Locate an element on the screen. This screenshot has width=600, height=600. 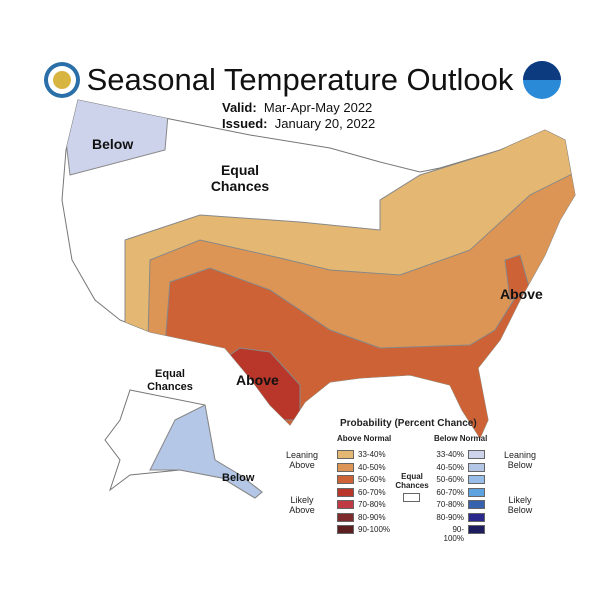
issued-date: Issued: January 20, 2022 is located at coordinates (299, 123).